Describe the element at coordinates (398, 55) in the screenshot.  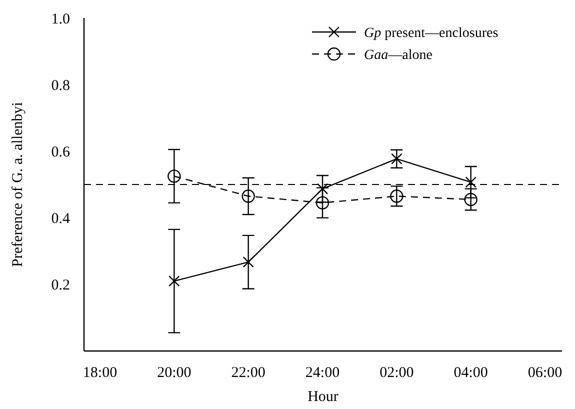
I see `legend-label: Gaa—alone` at that location.